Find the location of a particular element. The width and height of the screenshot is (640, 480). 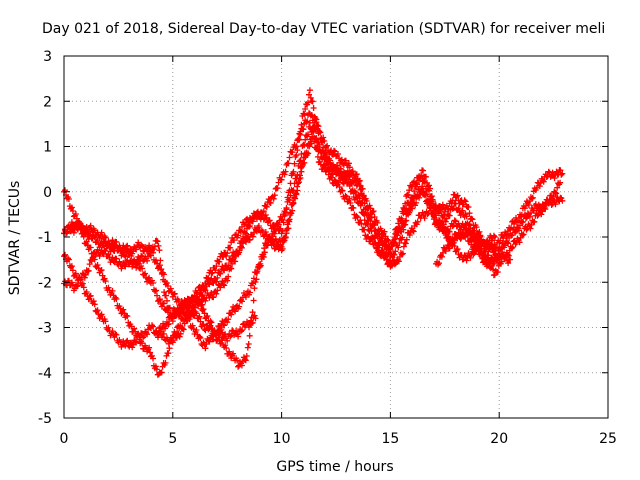

y-tick-label: -3 is located at coordinates (45, 329).